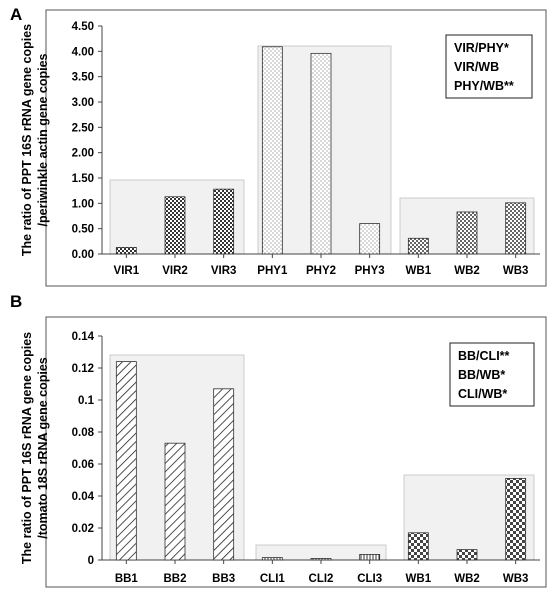  What do you see at coordinates (370, 271) in the screenshot?
I see `category-label-phy3: PHY3` at bounding box center [370, 271].